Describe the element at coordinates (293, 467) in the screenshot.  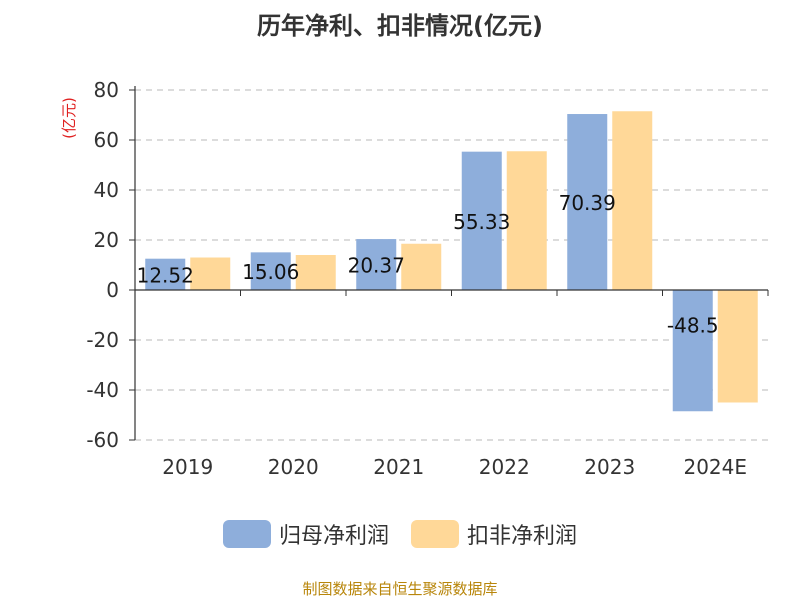
I see `x-tick-label: 2020` at that location.